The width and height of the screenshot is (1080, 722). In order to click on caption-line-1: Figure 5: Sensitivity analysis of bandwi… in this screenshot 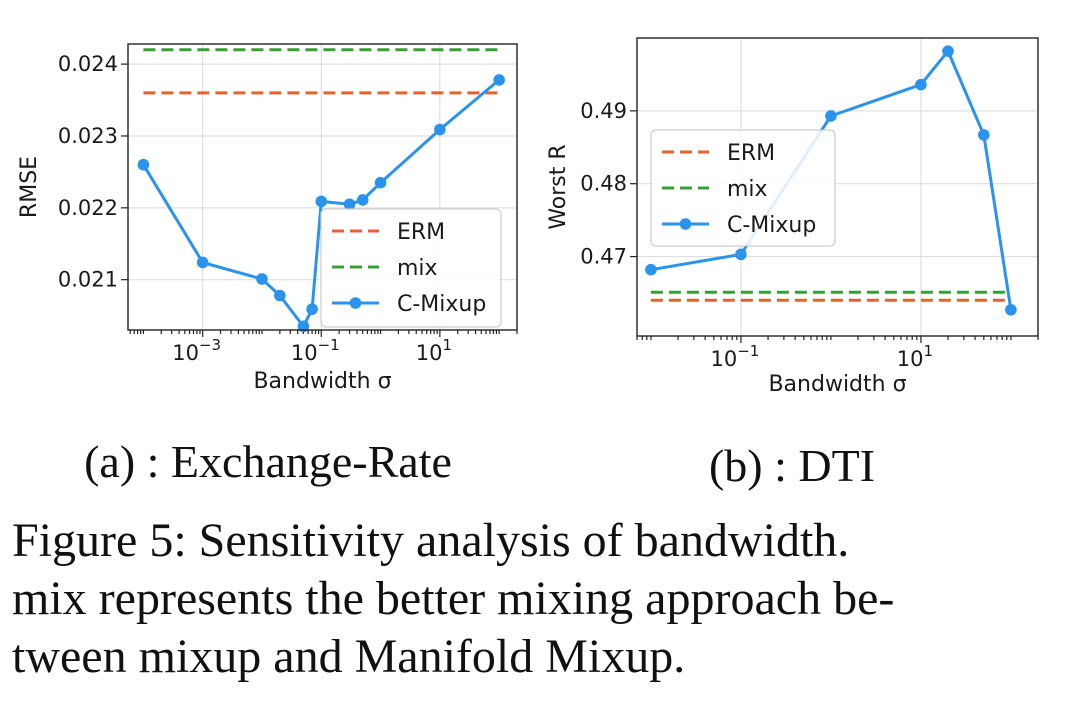, I will do `click(431, 540)`.